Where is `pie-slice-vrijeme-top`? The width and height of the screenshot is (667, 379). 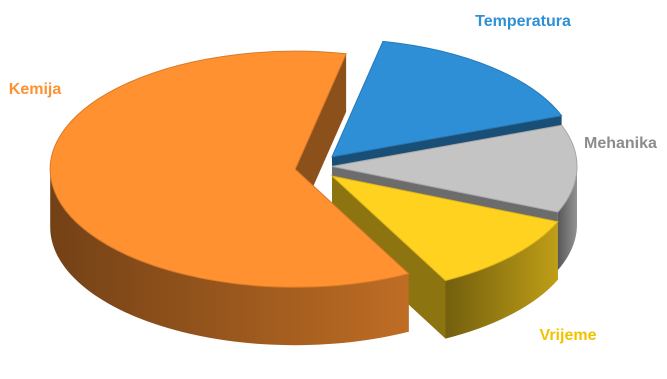 pie-slice-vrijeme-top is located at coordinates (444, 228).